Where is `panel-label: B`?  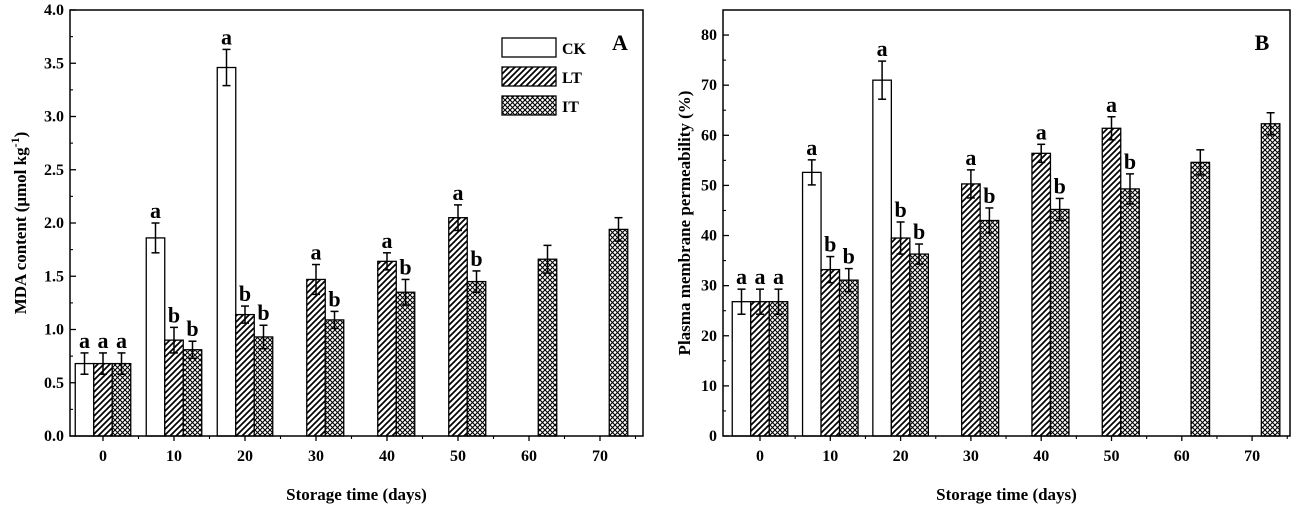
panel-label: B is located at coordinates (1262, 42).